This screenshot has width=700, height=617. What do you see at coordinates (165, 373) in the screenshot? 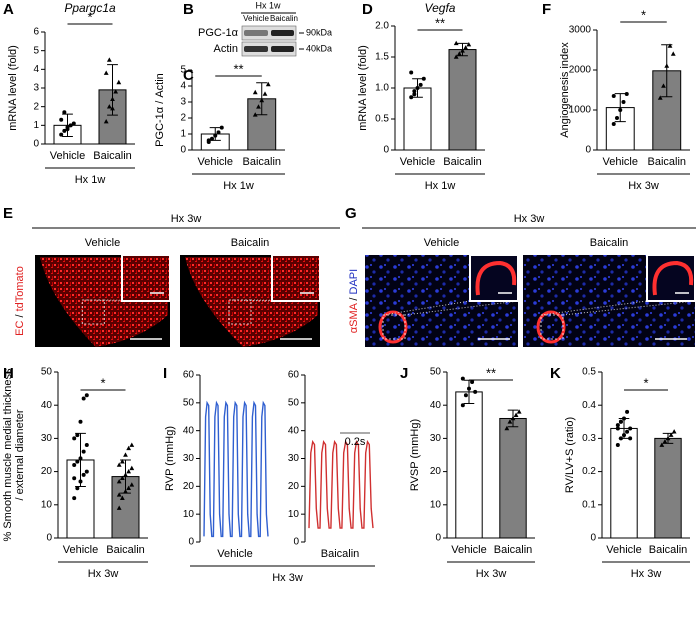
I see `panel-letter: I` at bounding box center [165, 373].